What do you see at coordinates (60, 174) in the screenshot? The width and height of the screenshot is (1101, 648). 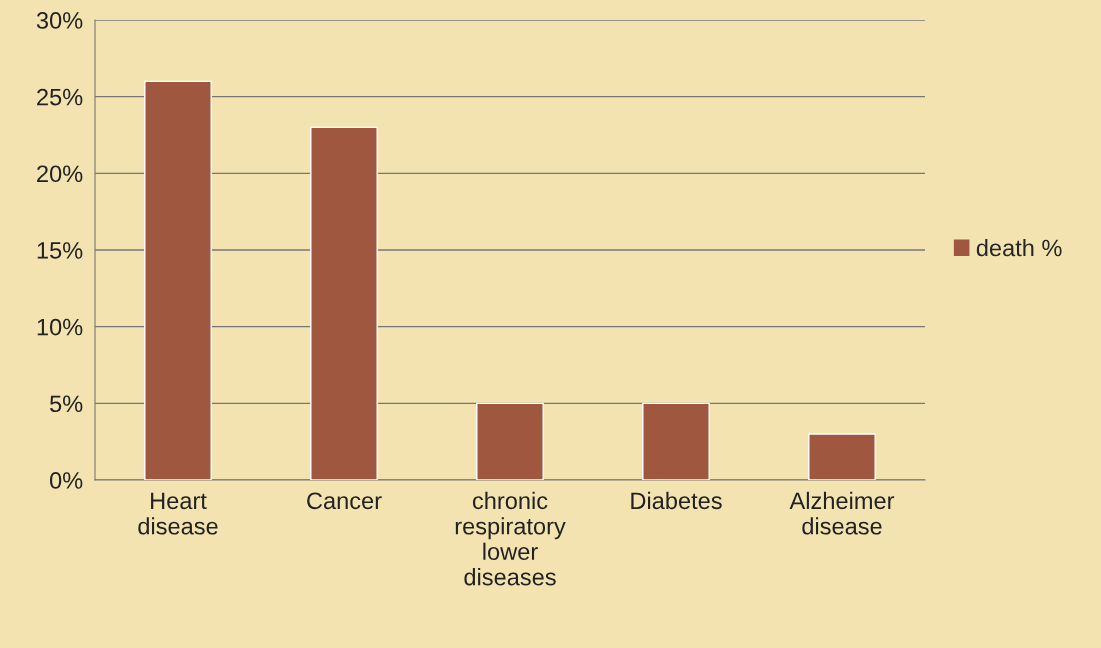 I see `y-tick-label: 20%` at bounding box center [60, 174].